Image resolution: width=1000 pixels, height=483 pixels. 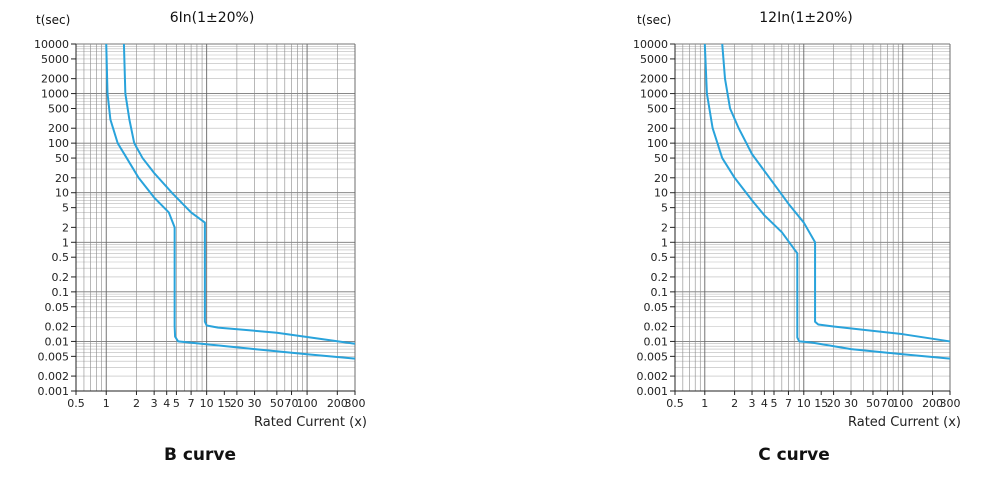 I want to click on c-y-tick-label: 50, so click(x=661, y=158).